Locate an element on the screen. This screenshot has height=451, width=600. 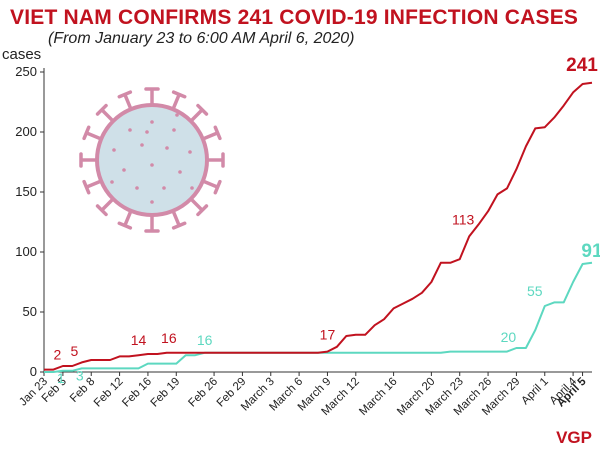
data-label-recovered: 1 is located at coordinates (61, 378).